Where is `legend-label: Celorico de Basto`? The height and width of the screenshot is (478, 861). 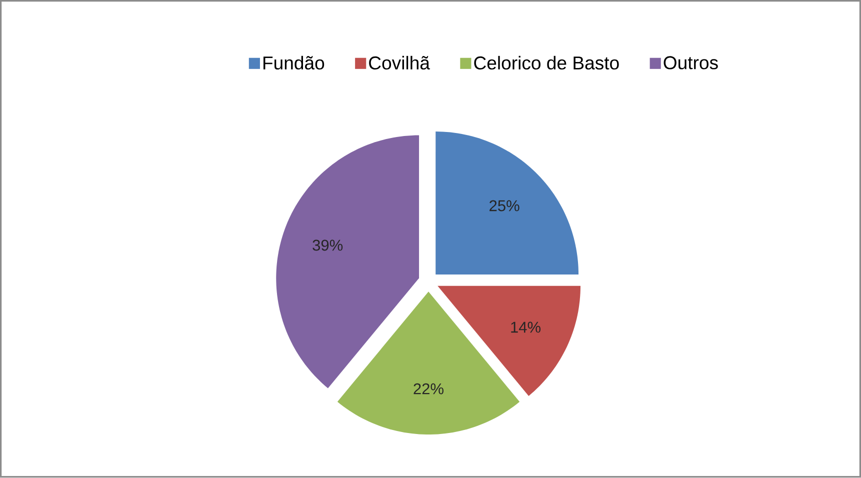
legend-label: Celorico de Basto is located at coordinates (546, 63).